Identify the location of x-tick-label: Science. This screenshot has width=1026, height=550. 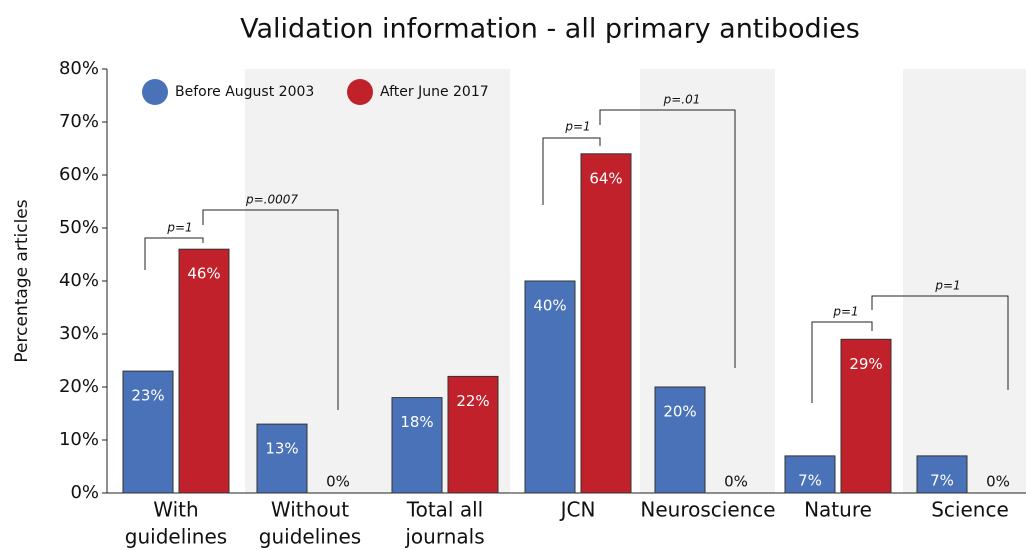
(970, 510).